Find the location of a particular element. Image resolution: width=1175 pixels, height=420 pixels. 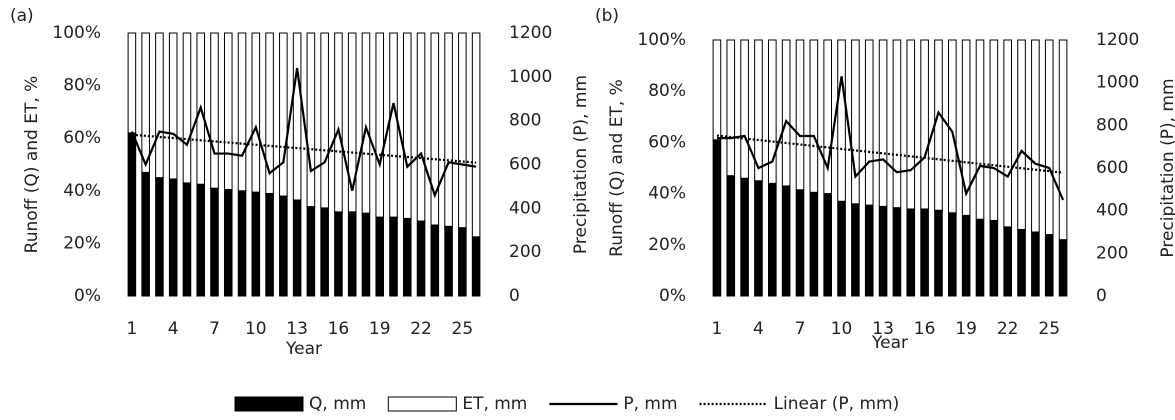

x-tick-label: 1 is located at coordinates (717, 329).